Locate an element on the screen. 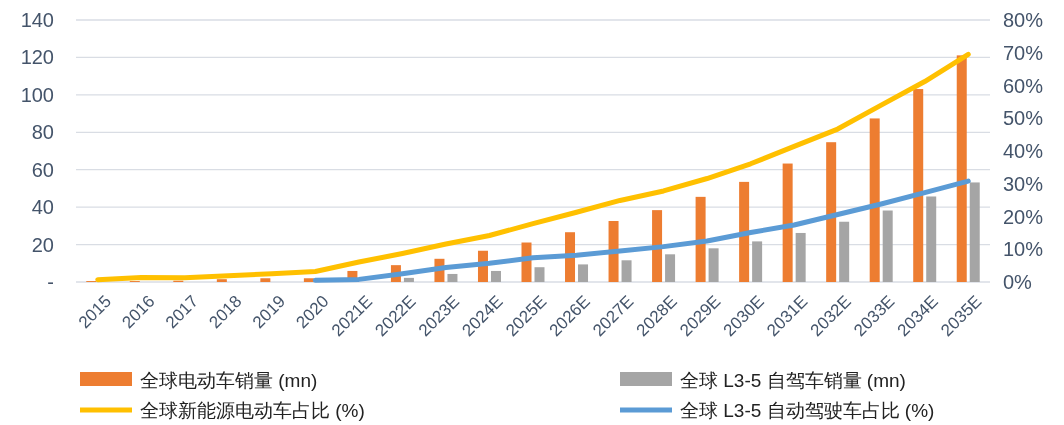  y2-tick-label: 40% is located at coordinates (1023, 151).